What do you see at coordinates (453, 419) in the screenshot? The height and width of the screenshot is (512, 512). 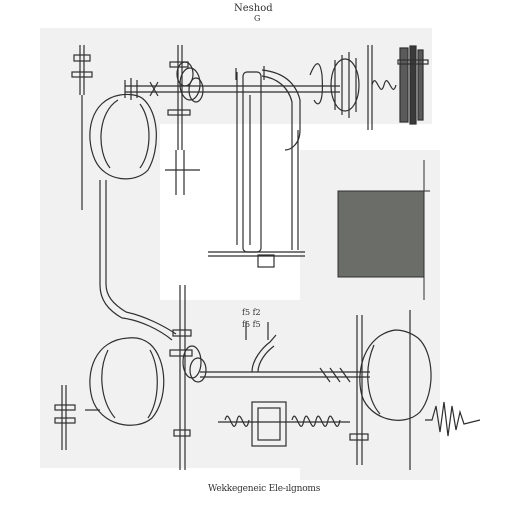 I see `bottom-right-wave-spring` at bounding box center [453, 419].